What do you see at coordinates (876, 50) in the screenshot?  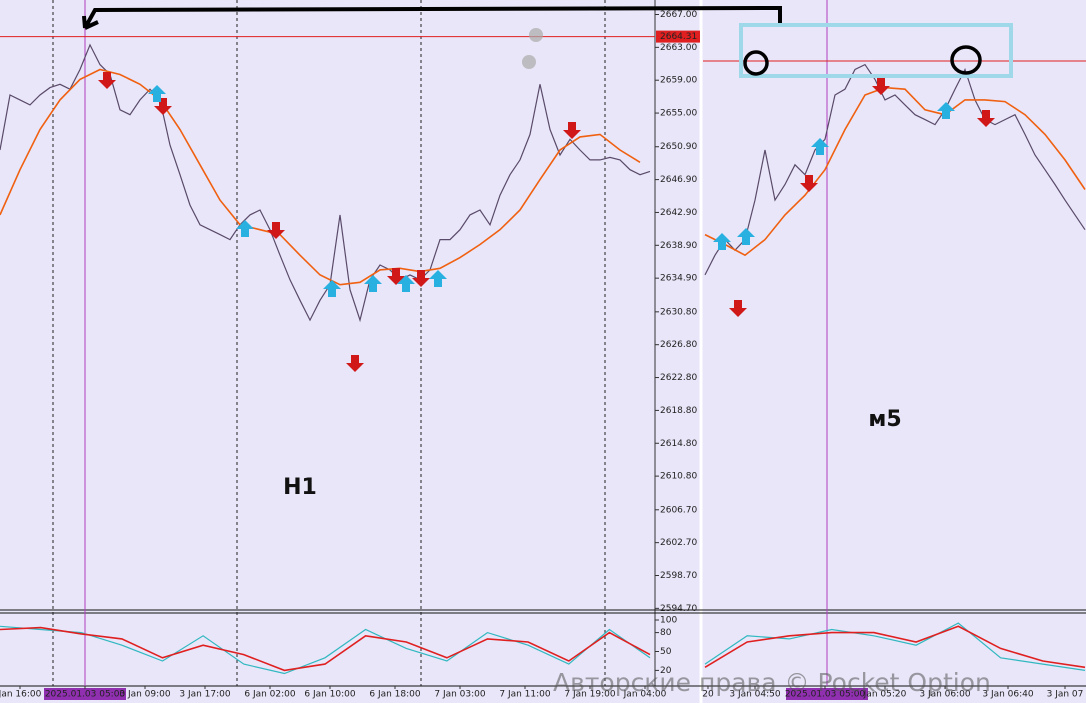 I see `drawn-box` at bounding box center [876, 50].